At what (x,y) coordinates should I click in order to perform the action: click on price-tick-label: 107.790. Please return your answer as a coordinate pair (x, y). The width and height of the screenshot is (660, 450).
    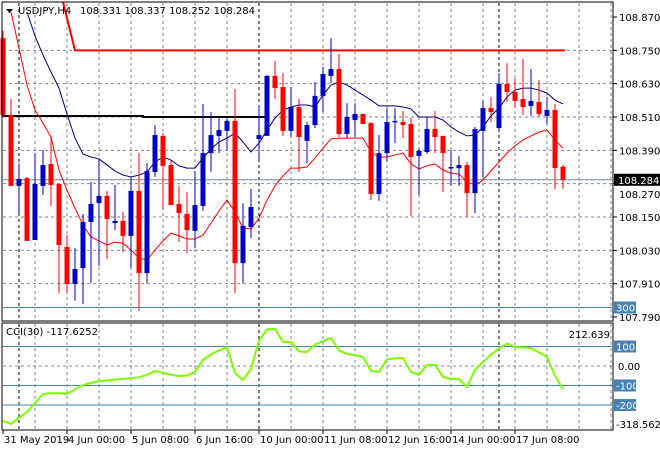
    Looking at the image, I should click on (639, 318).